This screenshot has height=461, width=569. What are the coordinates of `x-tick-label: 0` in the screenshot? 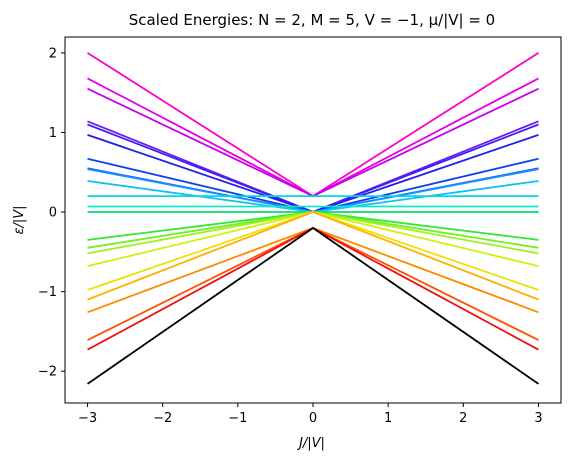 It's located at (313, 418).